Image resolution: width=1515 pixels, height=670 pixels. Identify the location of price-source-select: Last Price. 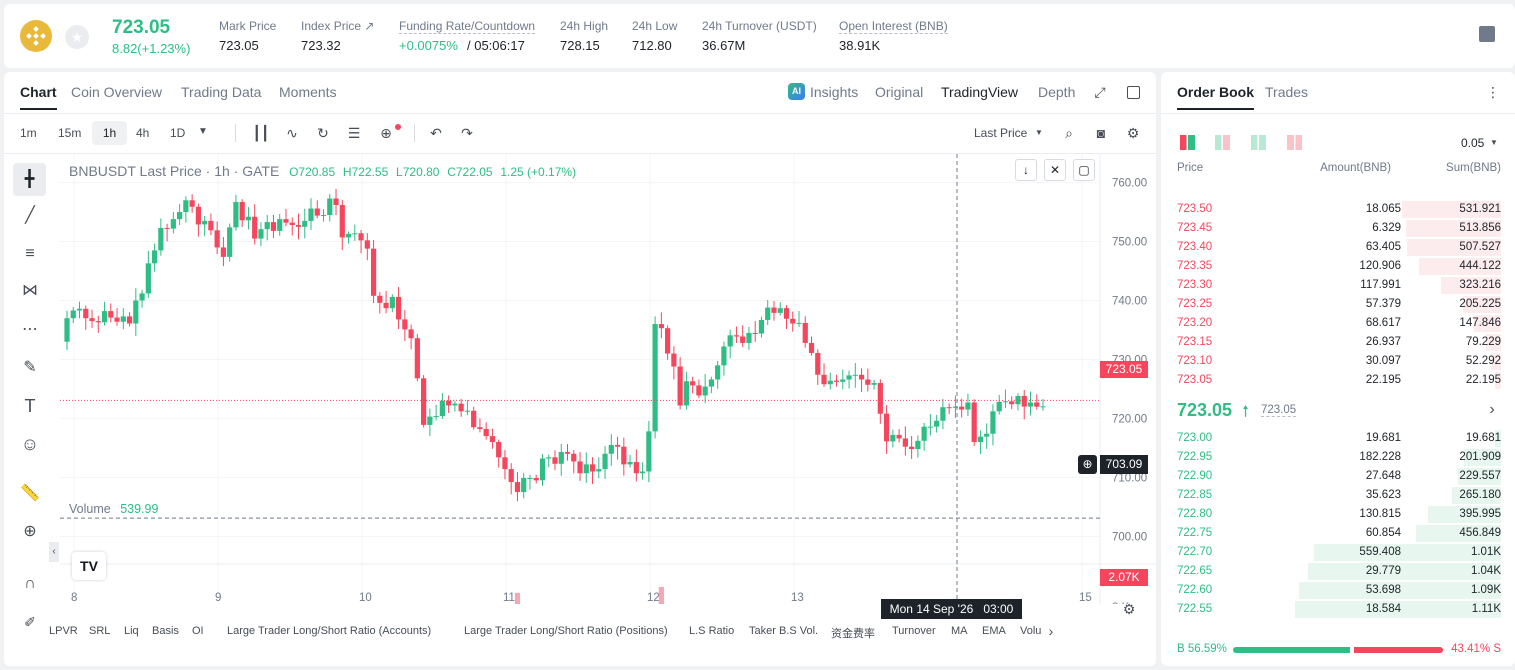
(1001, 133).